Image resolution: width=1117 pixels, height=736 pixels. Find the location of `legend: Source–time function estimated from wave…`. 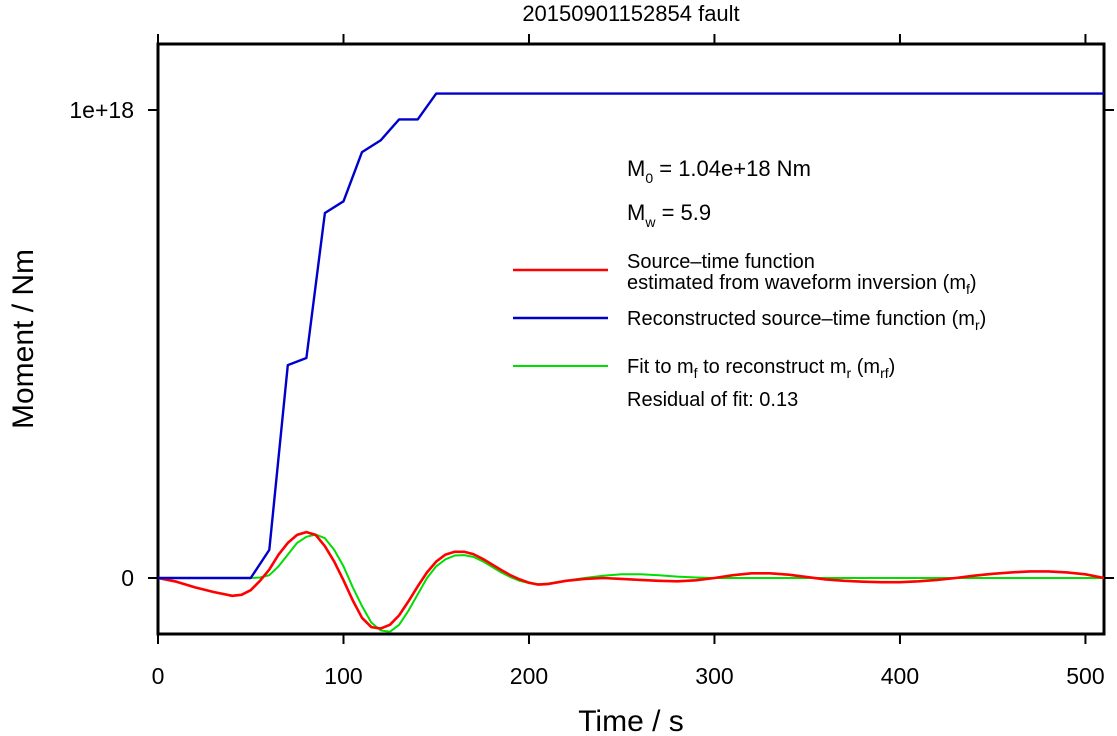

legend: Source–time function estimated from wave… is located at coordinates (749, 331).